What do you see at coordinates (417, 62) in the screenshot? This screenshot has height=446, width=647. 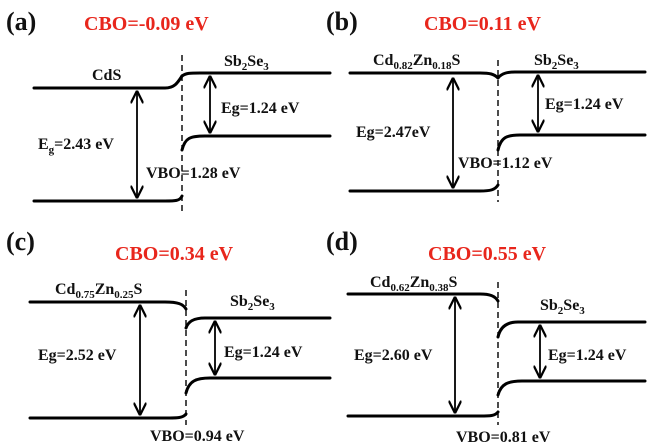 I see `panel-b-left-material: Cd0.82Zn0.18S` at bounding box center [417, 62].